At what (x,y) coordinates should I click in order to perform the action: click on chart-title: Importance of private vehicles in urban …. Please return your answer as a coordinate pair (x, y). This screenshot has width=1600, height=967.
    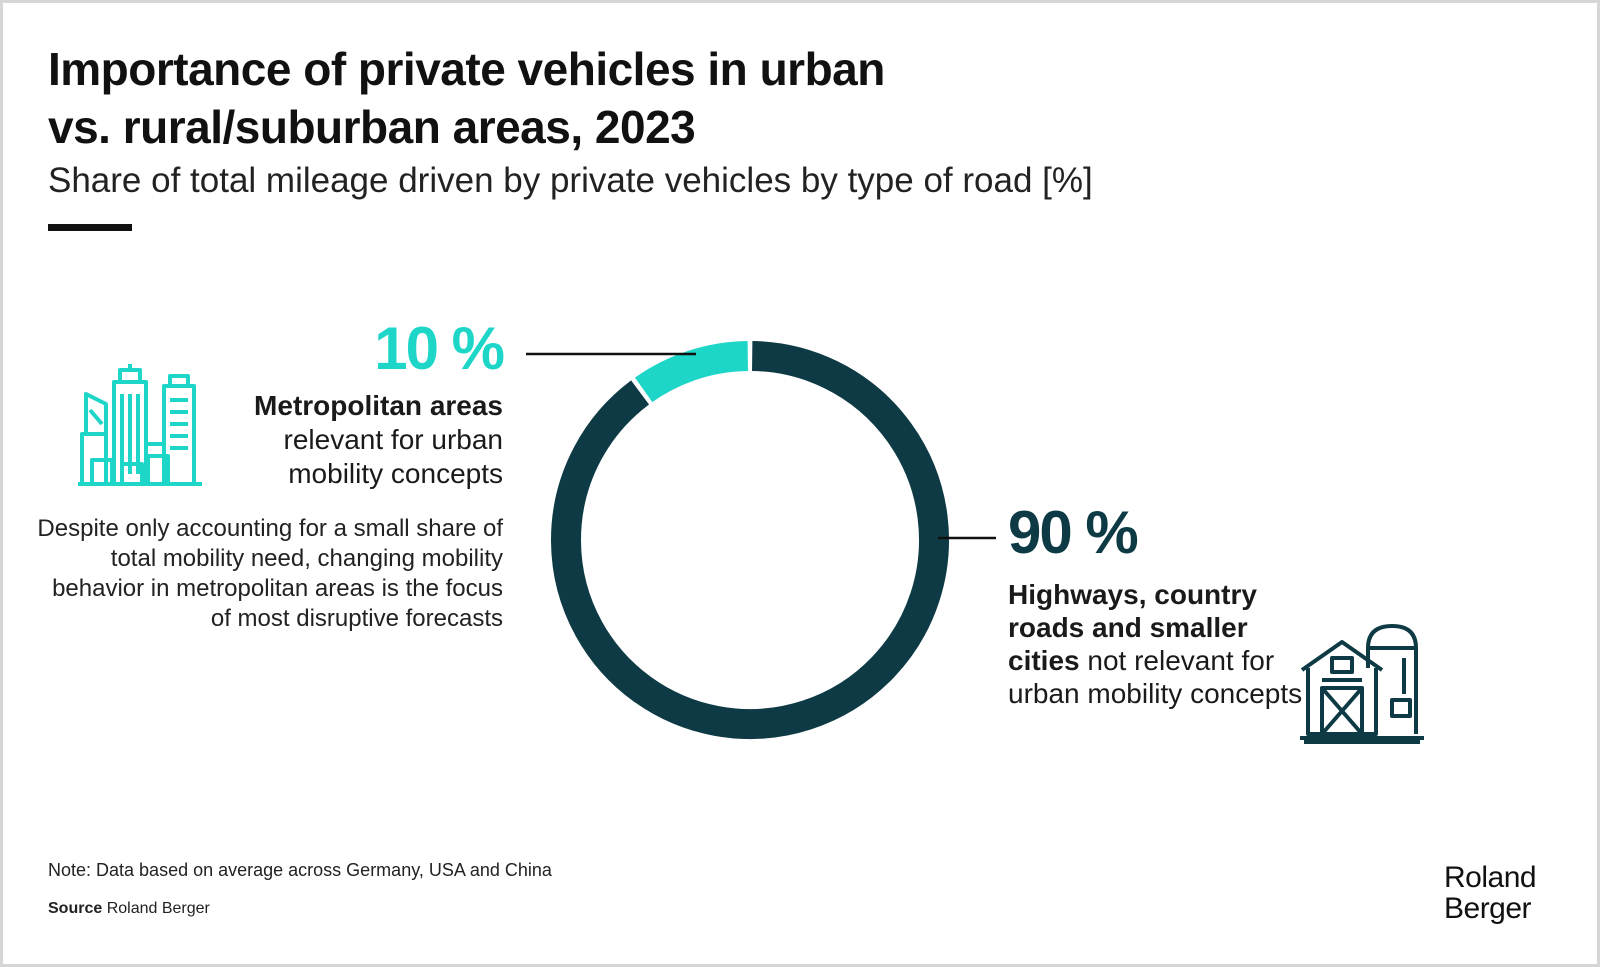
    Looking at the image, I should click on (598, 98).